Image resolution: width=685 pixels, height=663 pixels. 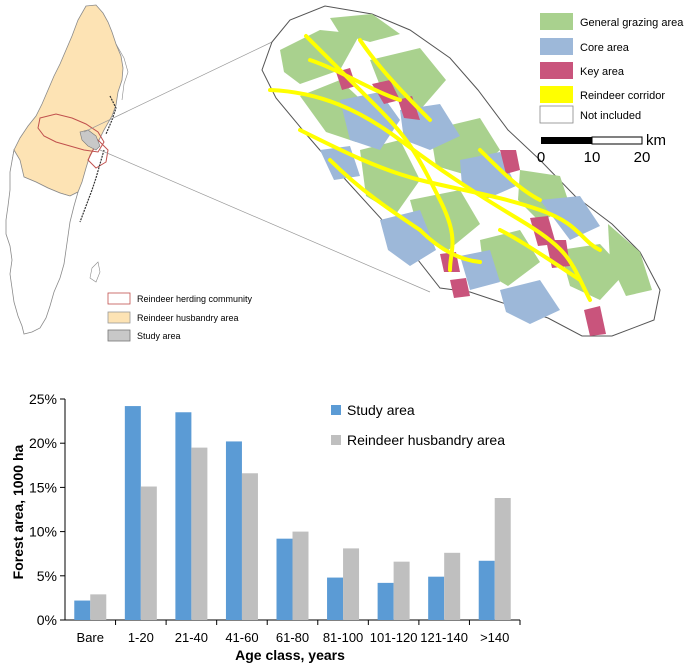 What do you see at coordinates (98, 154) in the screenshot?
I see `herding-community-boundary-east` at bounding box center [98, 154].